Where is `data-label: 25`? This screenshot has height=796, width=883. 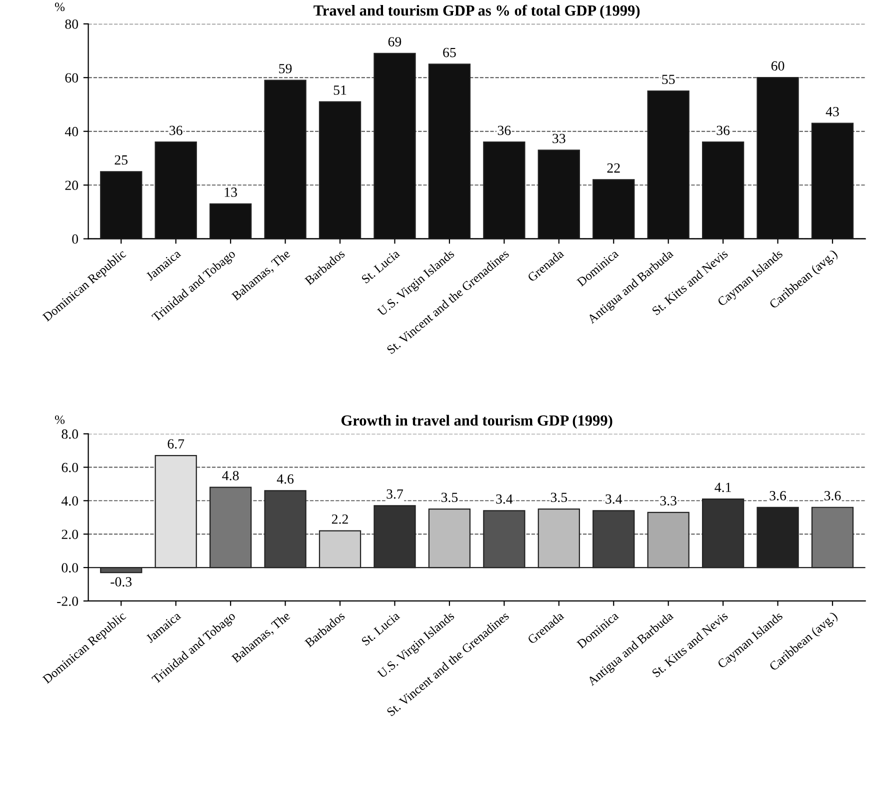 data-label: 25 is located at coordinates (121, 160).